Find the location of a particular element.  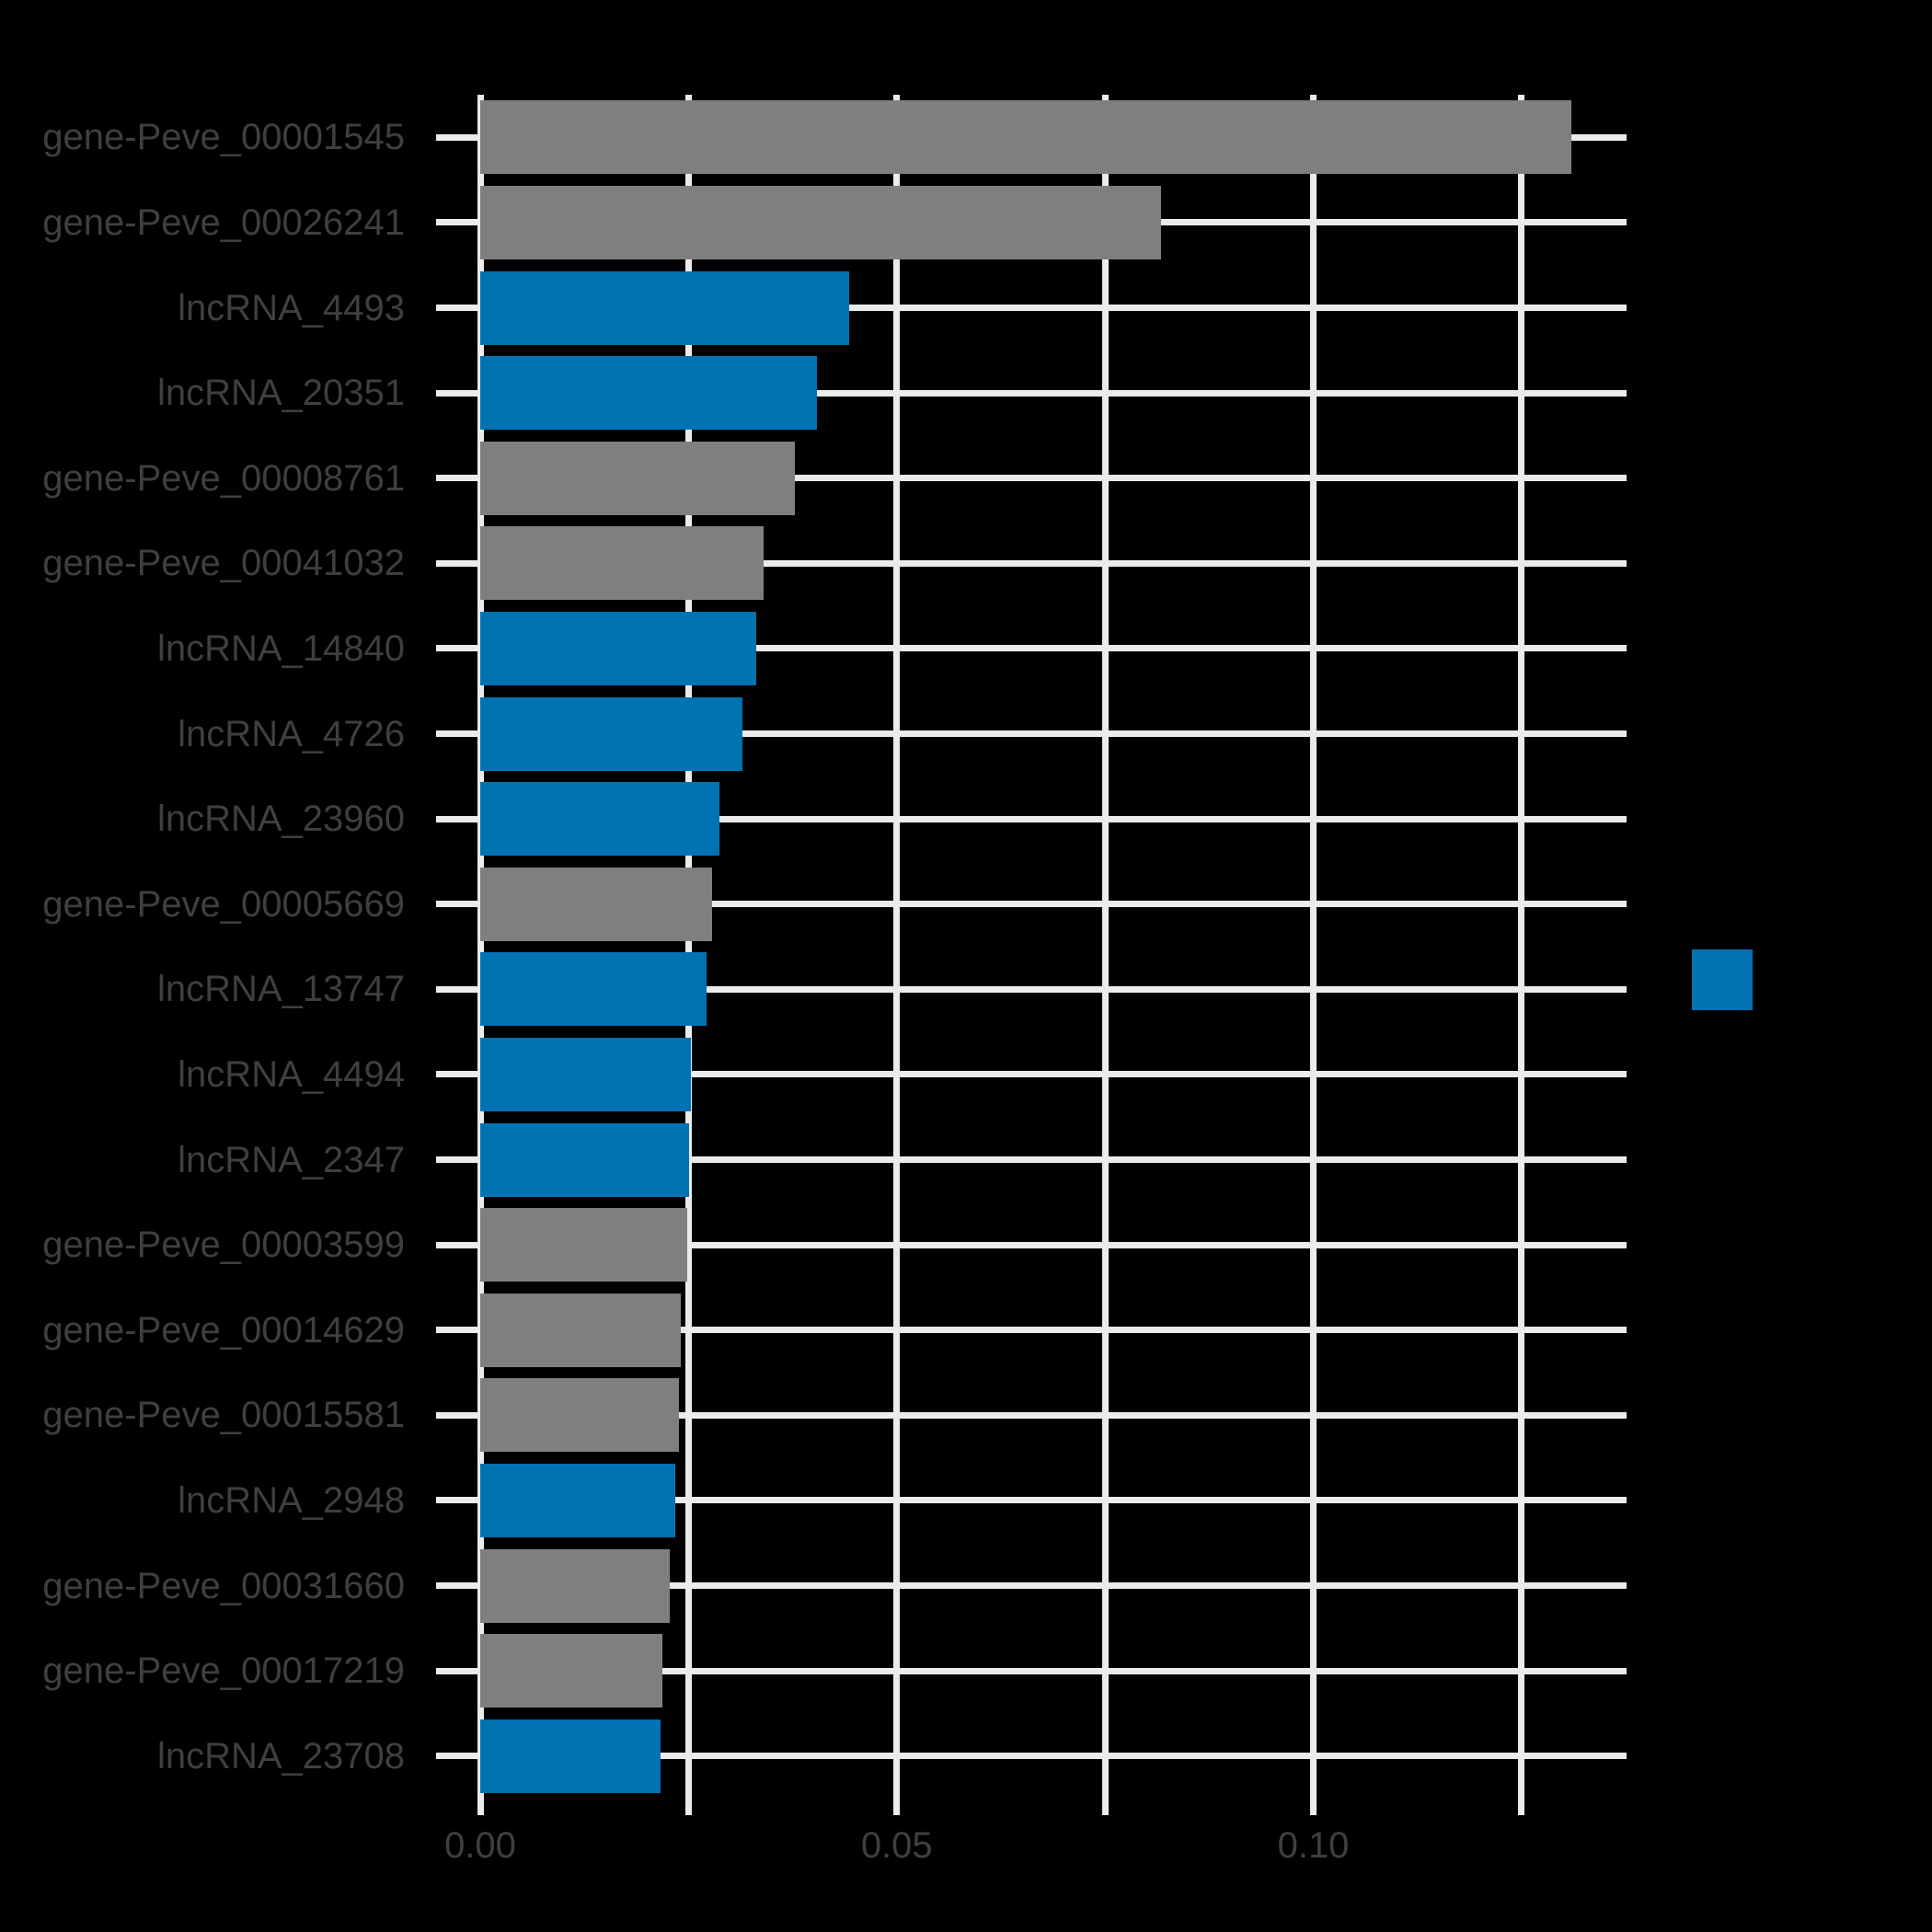

y-tick-label: gene-Peve_00026241 is located at coordinates (223, 222).